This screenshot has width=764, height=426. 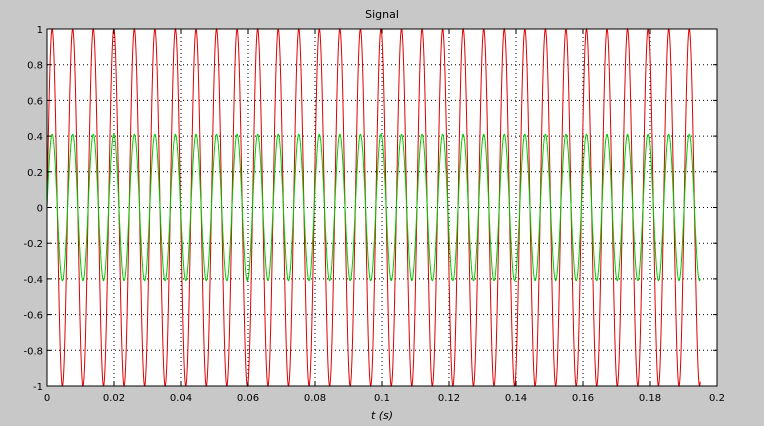 What do you see at coordinates (35, 137) in the screenshot?
I see `y-tick-label: 0.4` at bounding box center [35, 137].